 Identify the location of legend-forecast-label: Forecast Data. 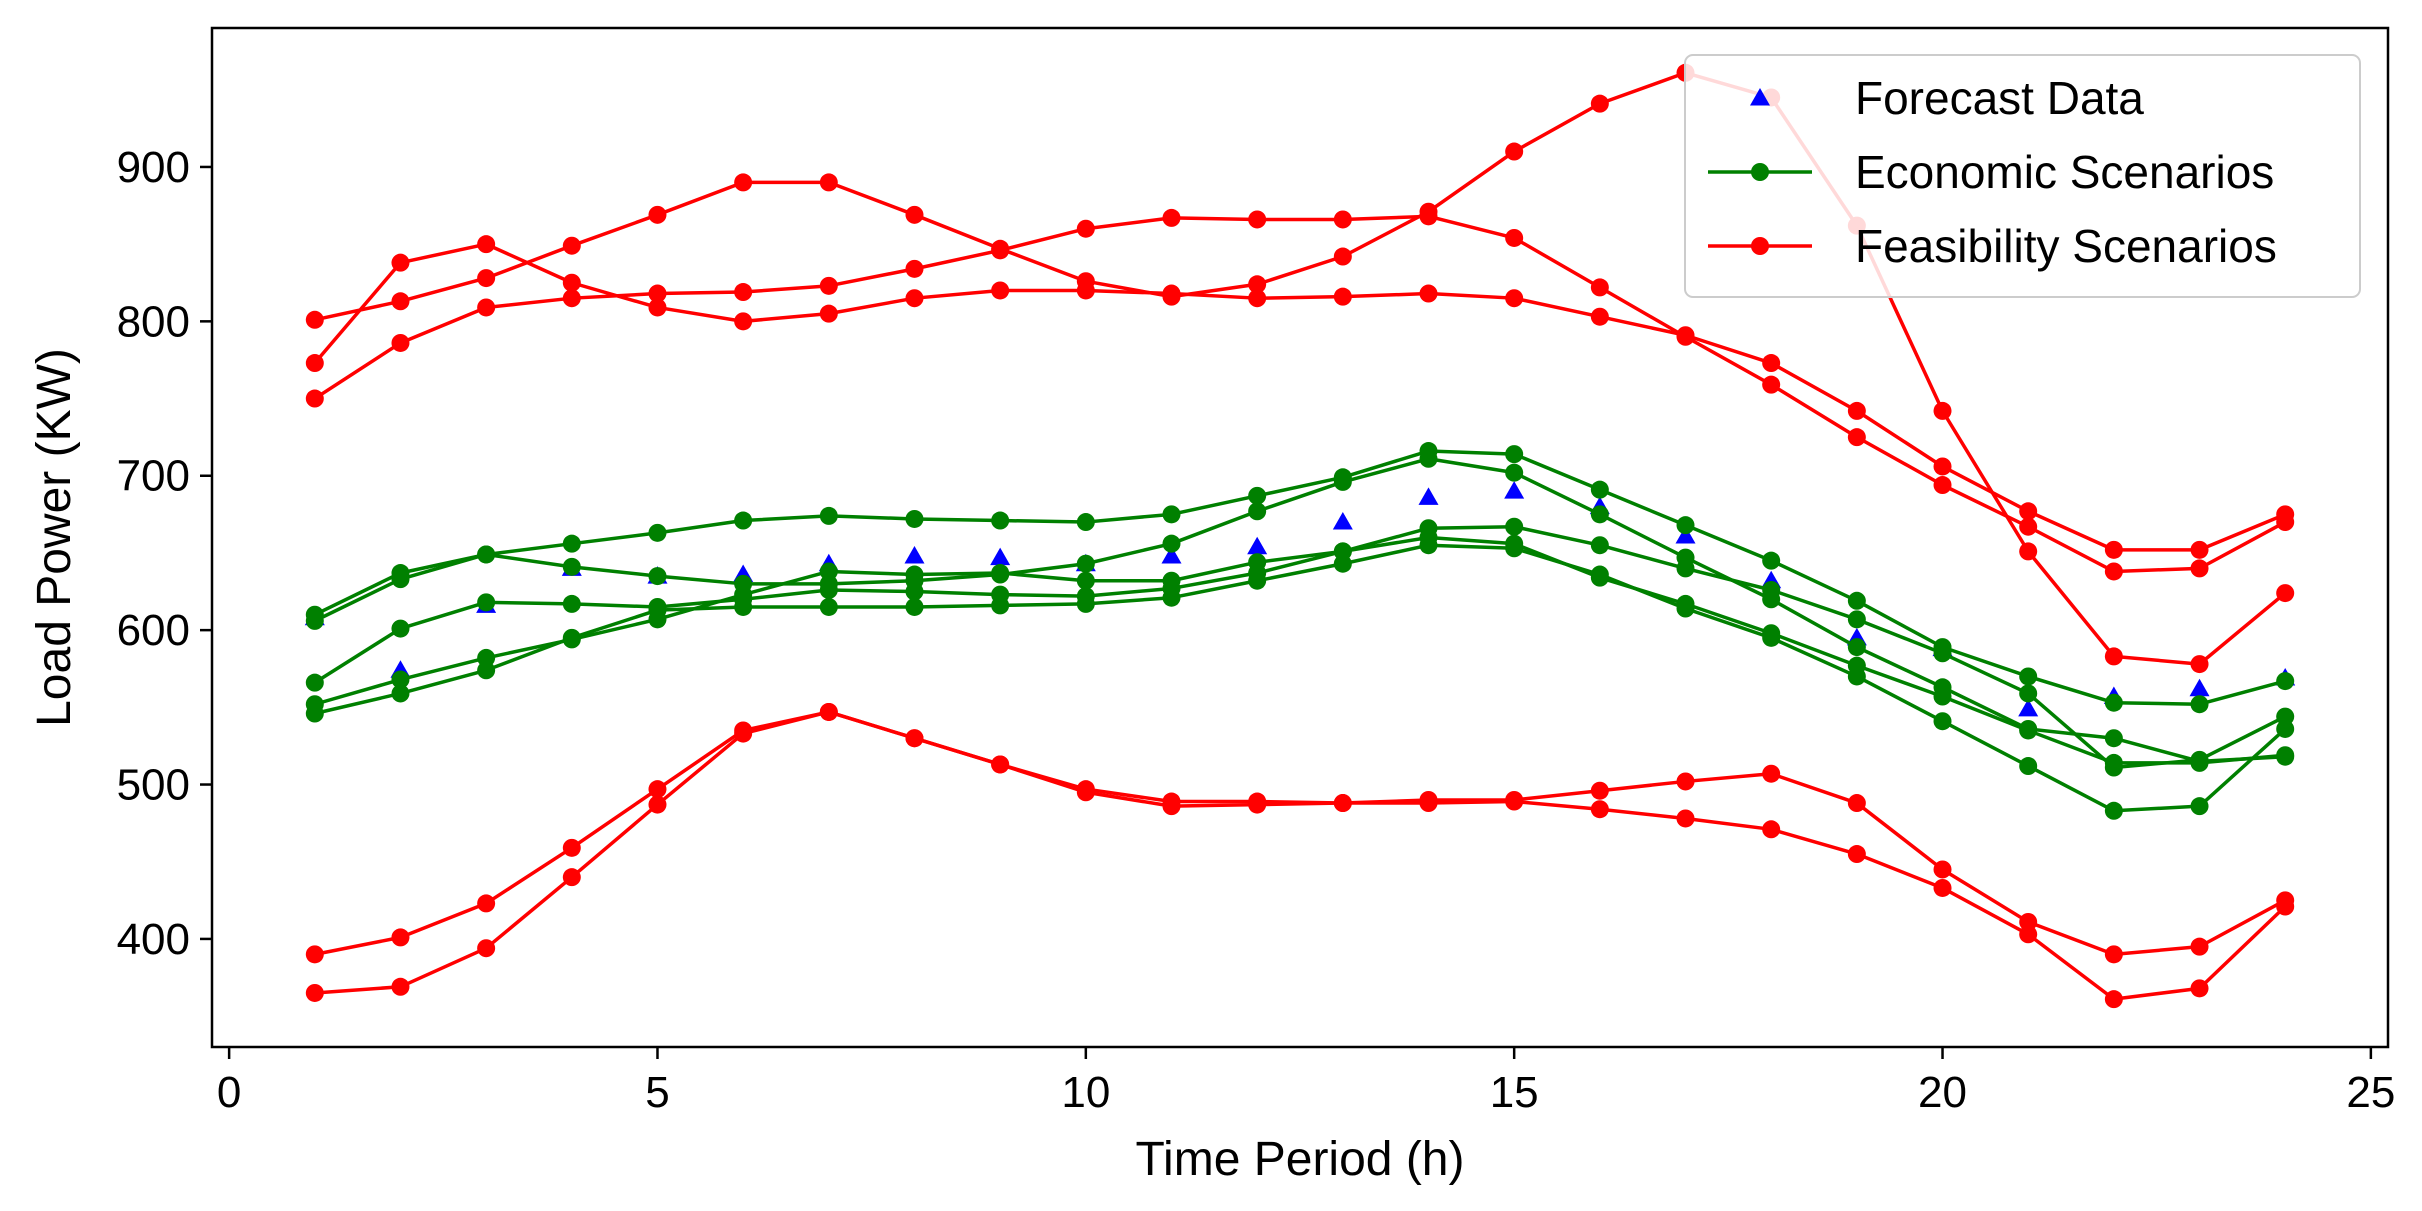
(1999, 98).